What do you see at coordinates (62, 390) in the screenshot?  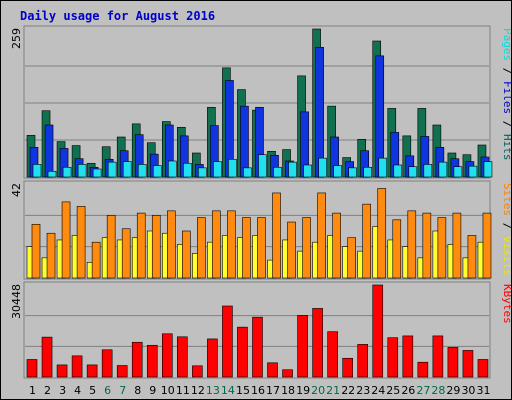 I see `x-tick-label-3: 3` at bounding box center [62, 390].